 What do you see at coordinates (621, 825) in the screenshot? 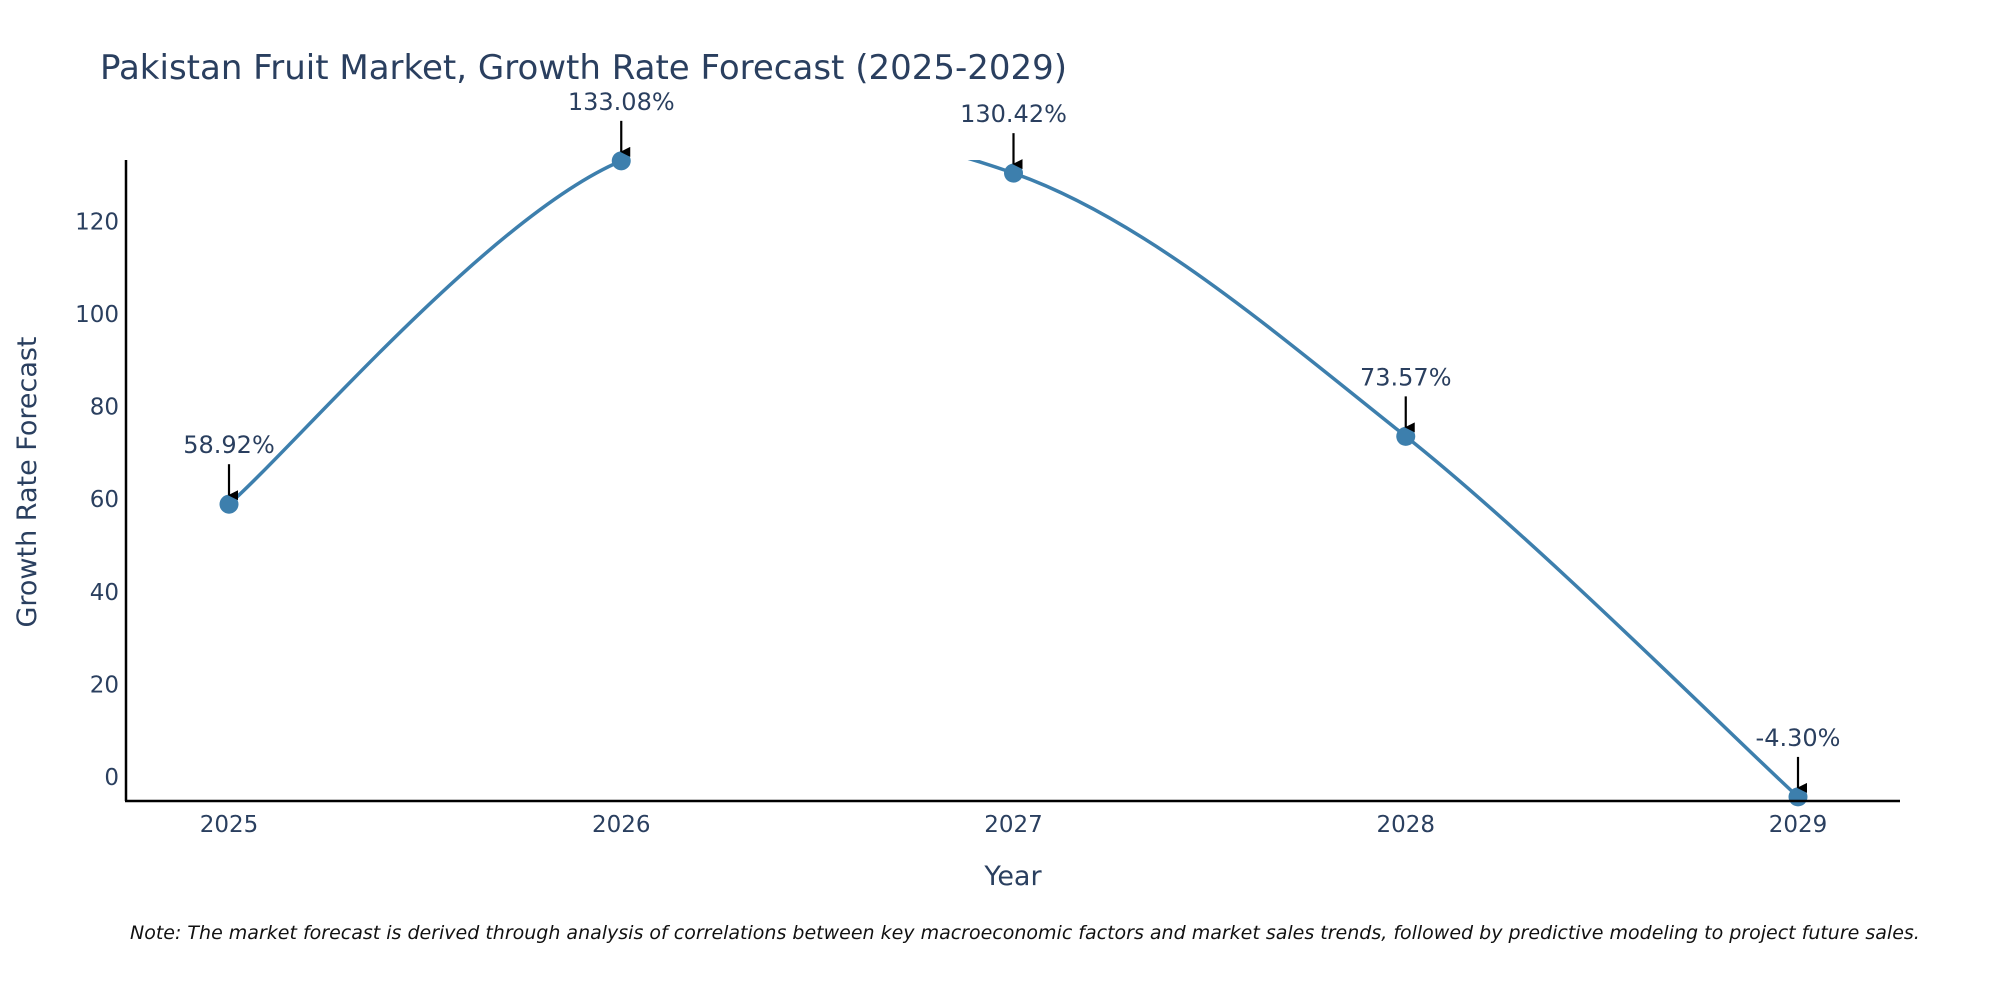
I see `x-tick-label-2026: 2026` at bounding box center [621, 825].